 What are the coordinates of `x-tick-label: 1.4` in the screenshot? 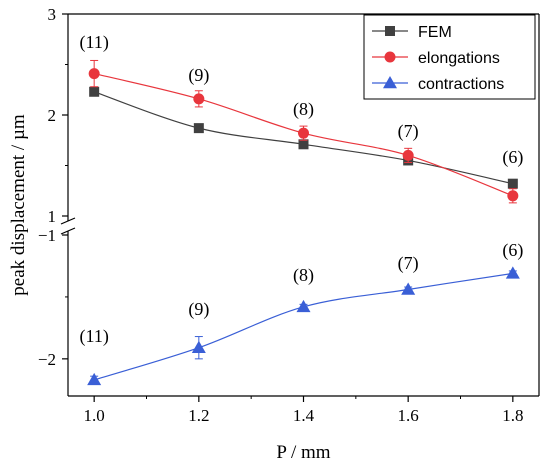 It's located at (304, 415).